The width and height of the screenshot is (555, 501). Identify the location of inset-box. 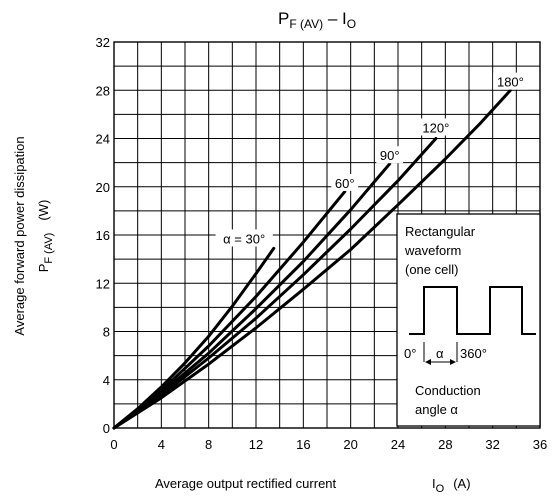
(468, 320).